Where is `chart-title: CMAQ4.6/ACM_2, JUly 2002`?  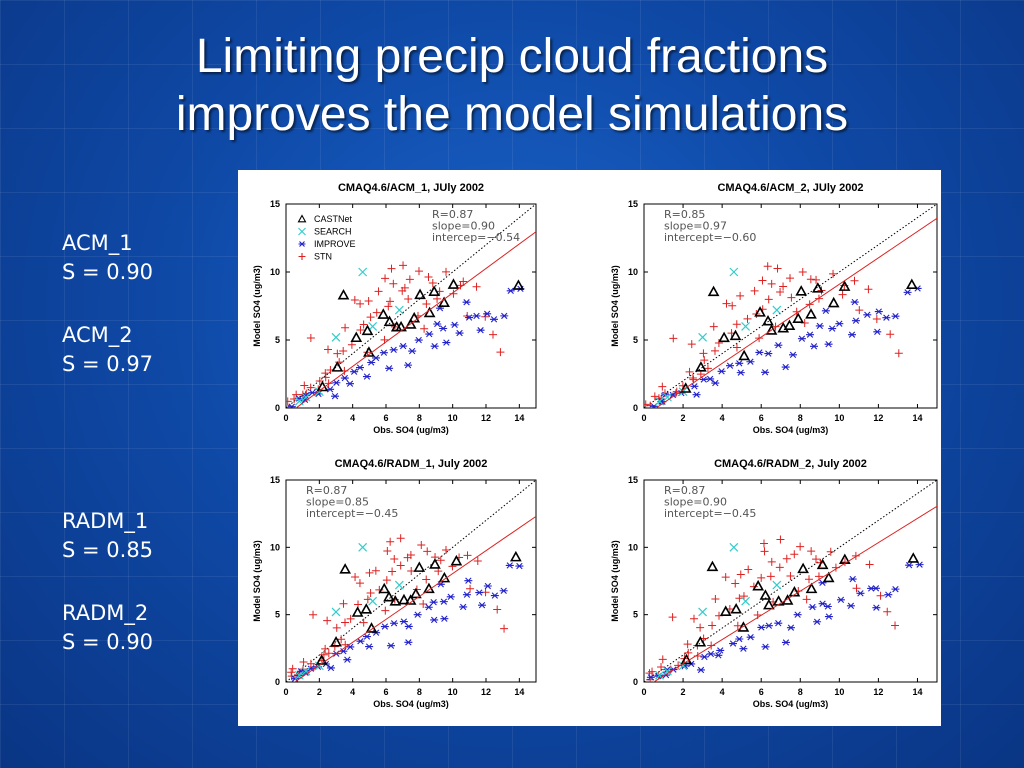 chart-title: CMAQ4.6/ACM_2, JUly 2002 is located at coordinates (790, 188).